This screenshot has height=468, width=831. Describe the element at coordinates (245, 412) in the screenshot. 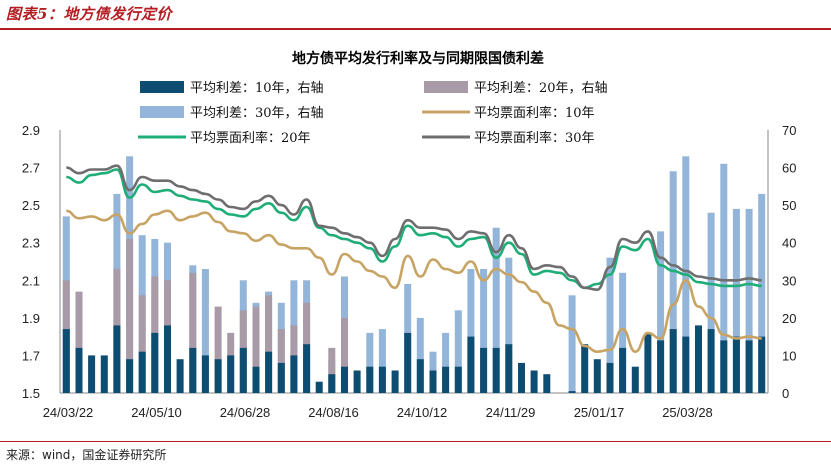

I see `x-tick-label: 24/06/28` at that location.